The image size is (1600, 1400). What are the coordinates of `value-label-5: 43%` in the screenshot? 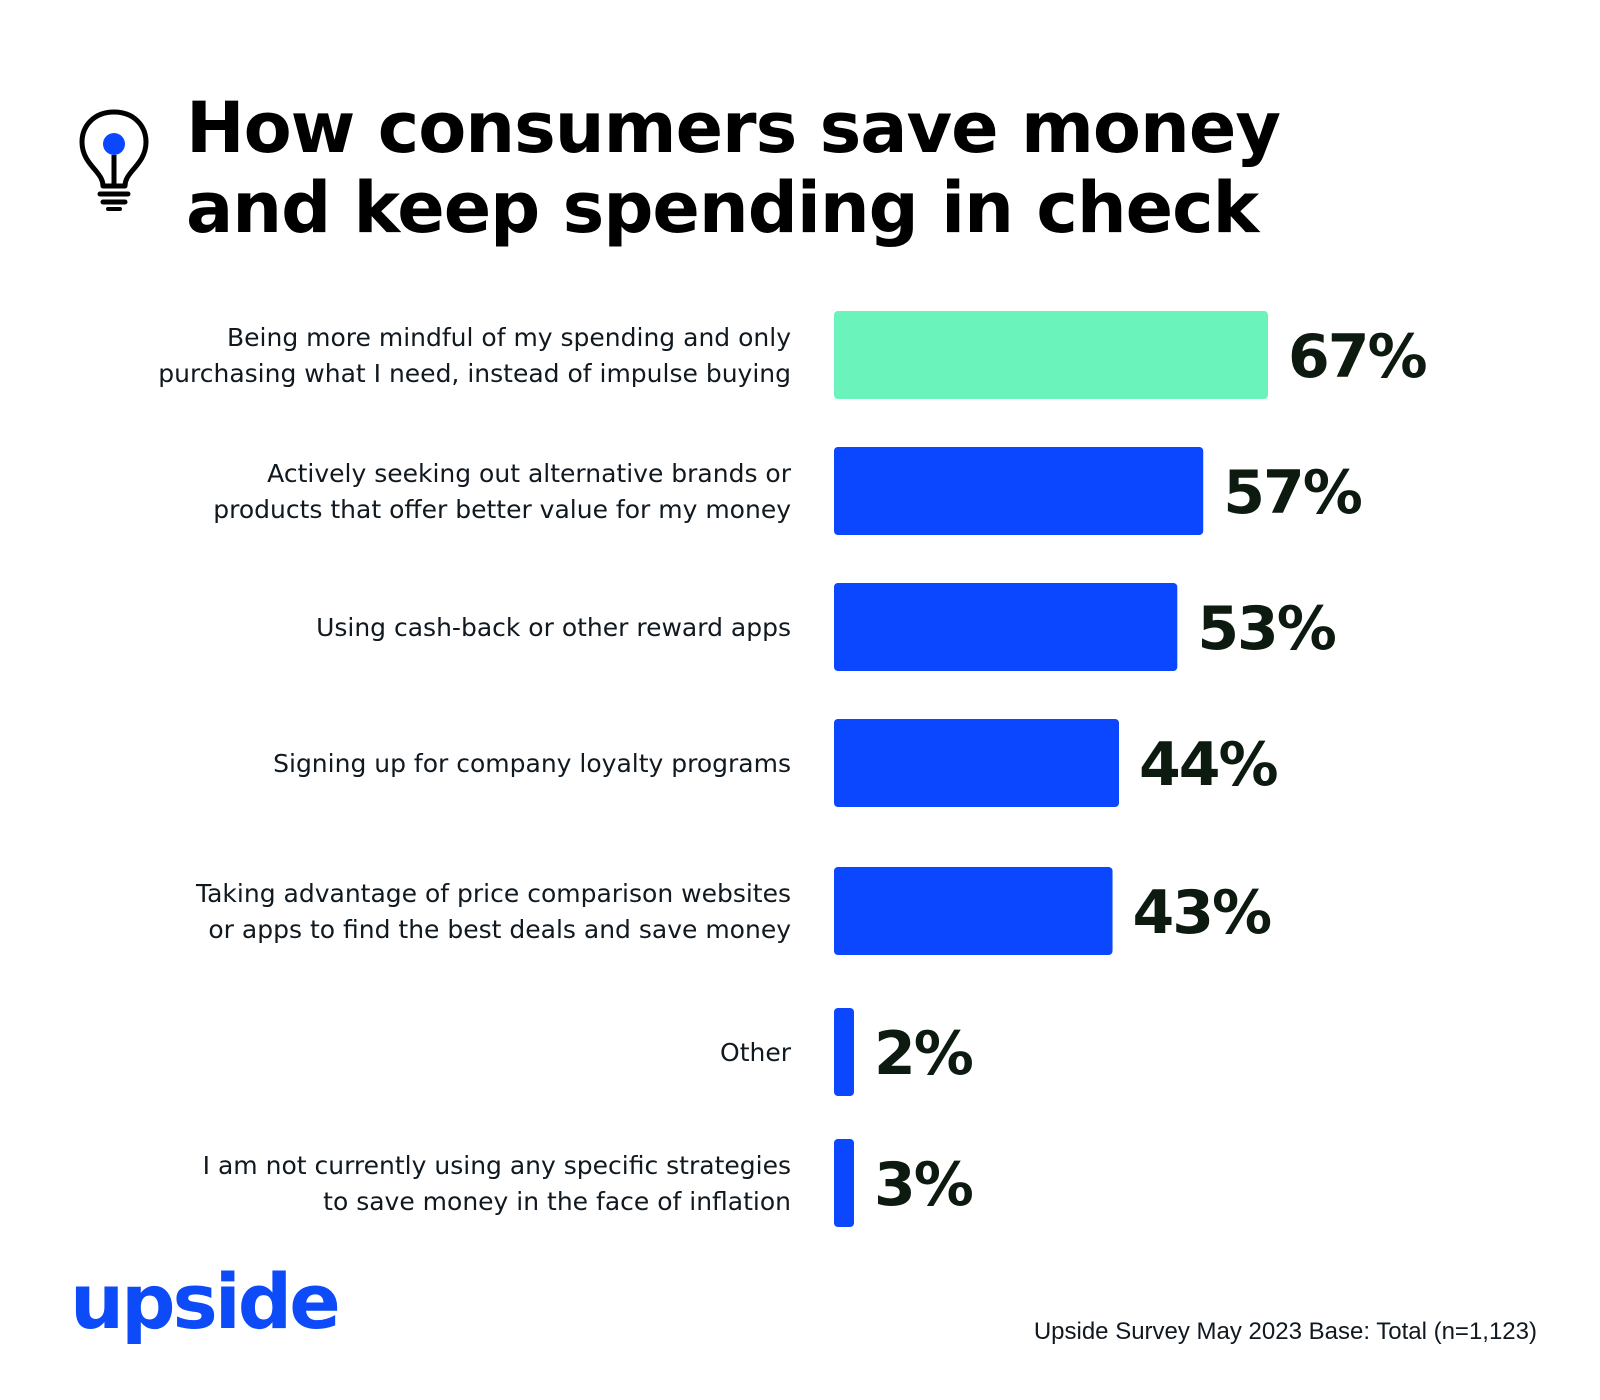 It's located at (1202, 913).